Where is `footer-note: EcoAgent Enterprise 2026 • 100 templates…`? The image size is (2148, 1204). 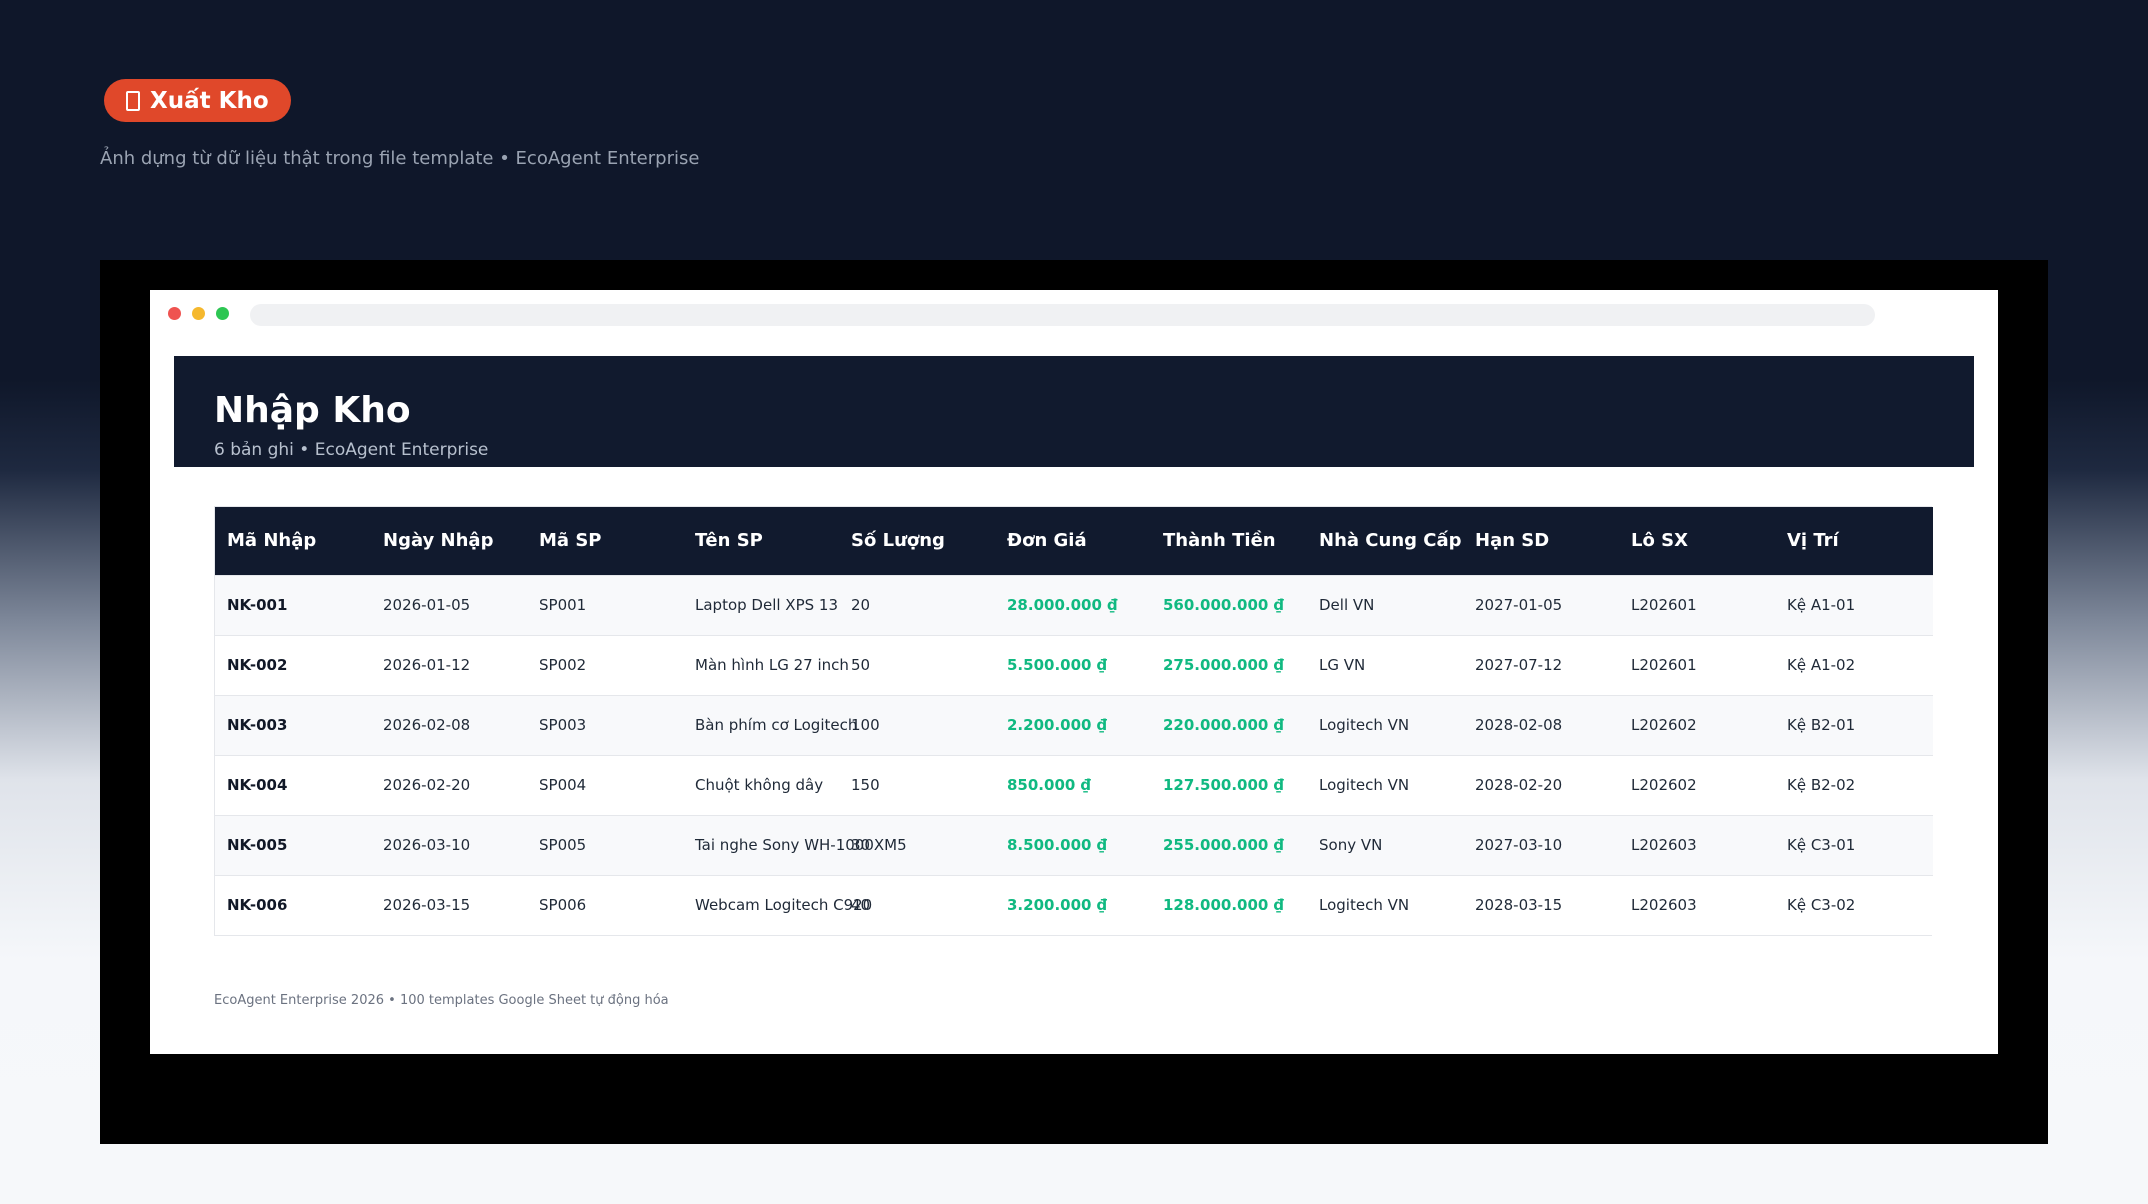
footer-note: EcoAgent Enterprise 2026 • 100 templates… is located at coordinates (441, 1000).